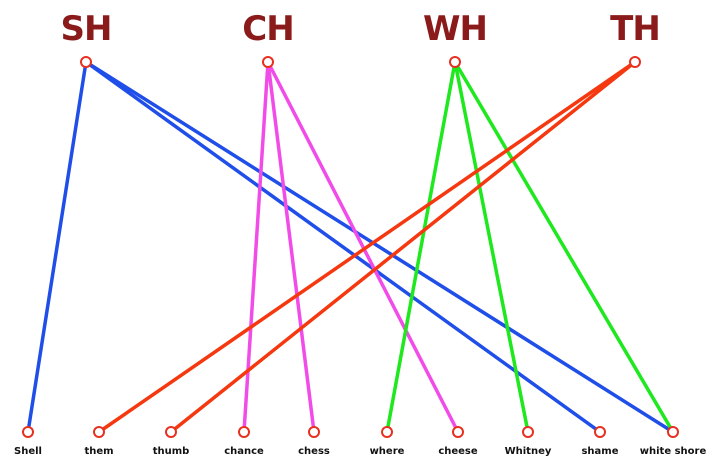 The image size is (713, 458). Describe the element at coordinates (244, 451) in the screenshot. I see `word-label-chance: chance` at that location.